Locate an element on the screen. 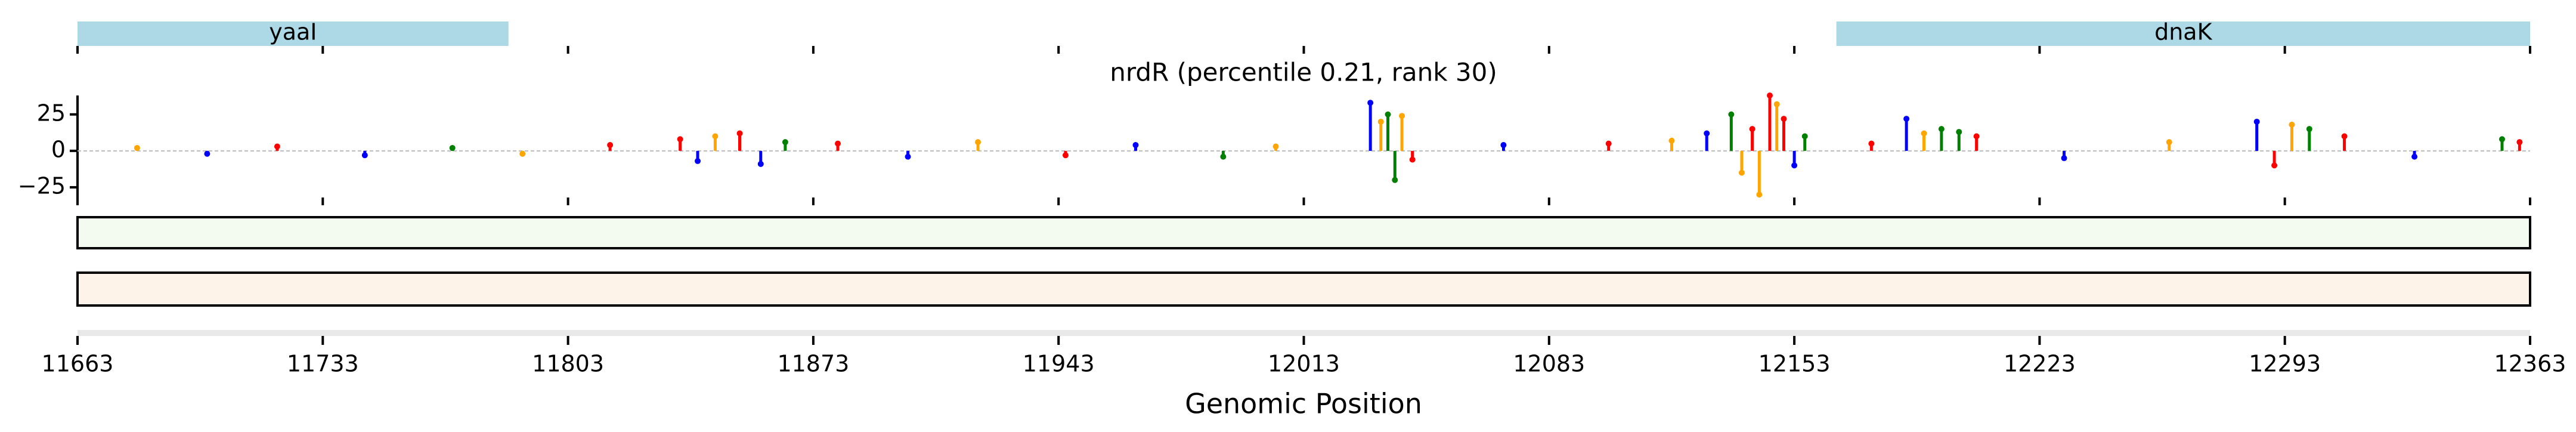 The height and width of the screenshot is (432, 2576). x-tick-label: 11663 is located at coordinates (78, 364).